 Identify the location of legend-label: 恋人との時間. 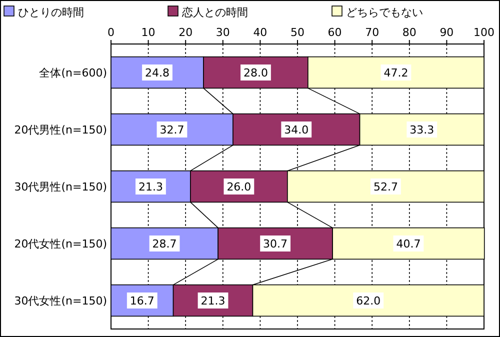
(214, 12).